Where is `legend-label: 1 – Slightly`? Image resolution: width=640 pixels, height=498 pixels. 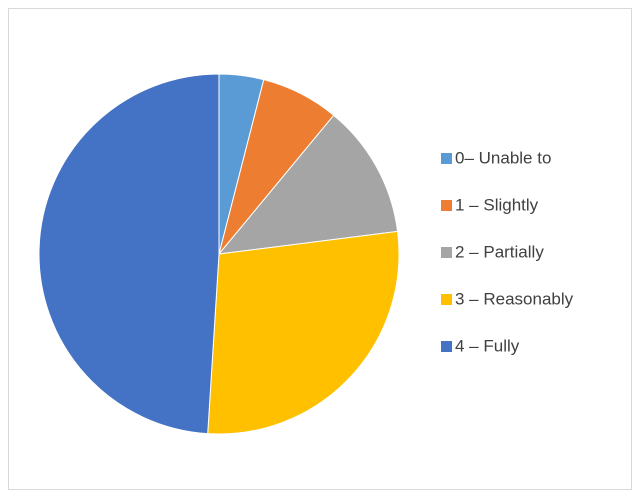 legend-label: 1 – Slightly is located at coordinates (497, 204).